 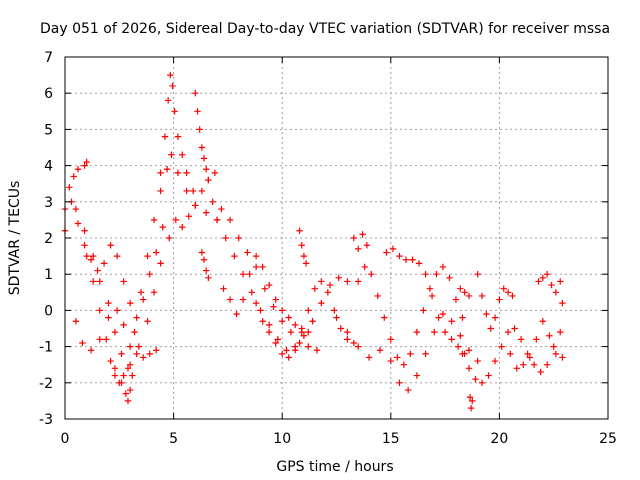 I want to click on x-tick-label: 10, so click(x=282, y=439).